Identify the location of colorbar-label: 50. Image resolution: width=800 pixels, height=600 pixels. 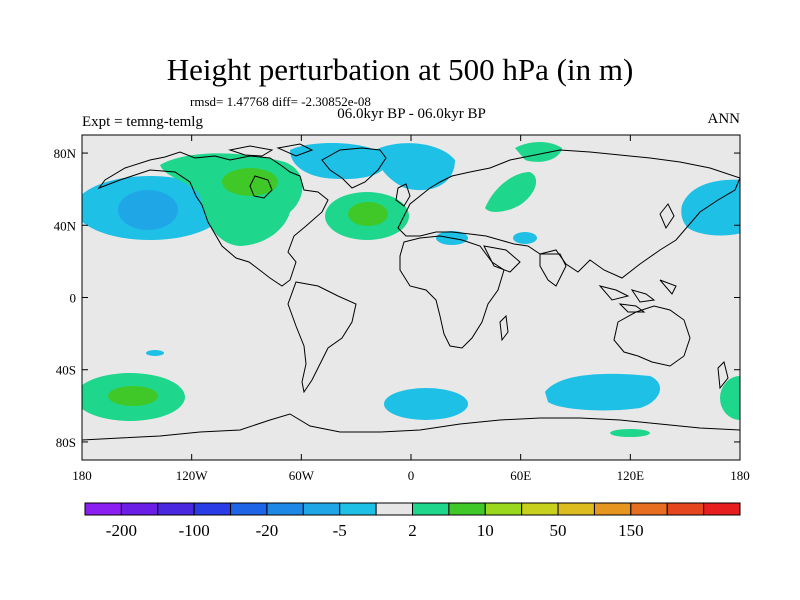
(558, 530).